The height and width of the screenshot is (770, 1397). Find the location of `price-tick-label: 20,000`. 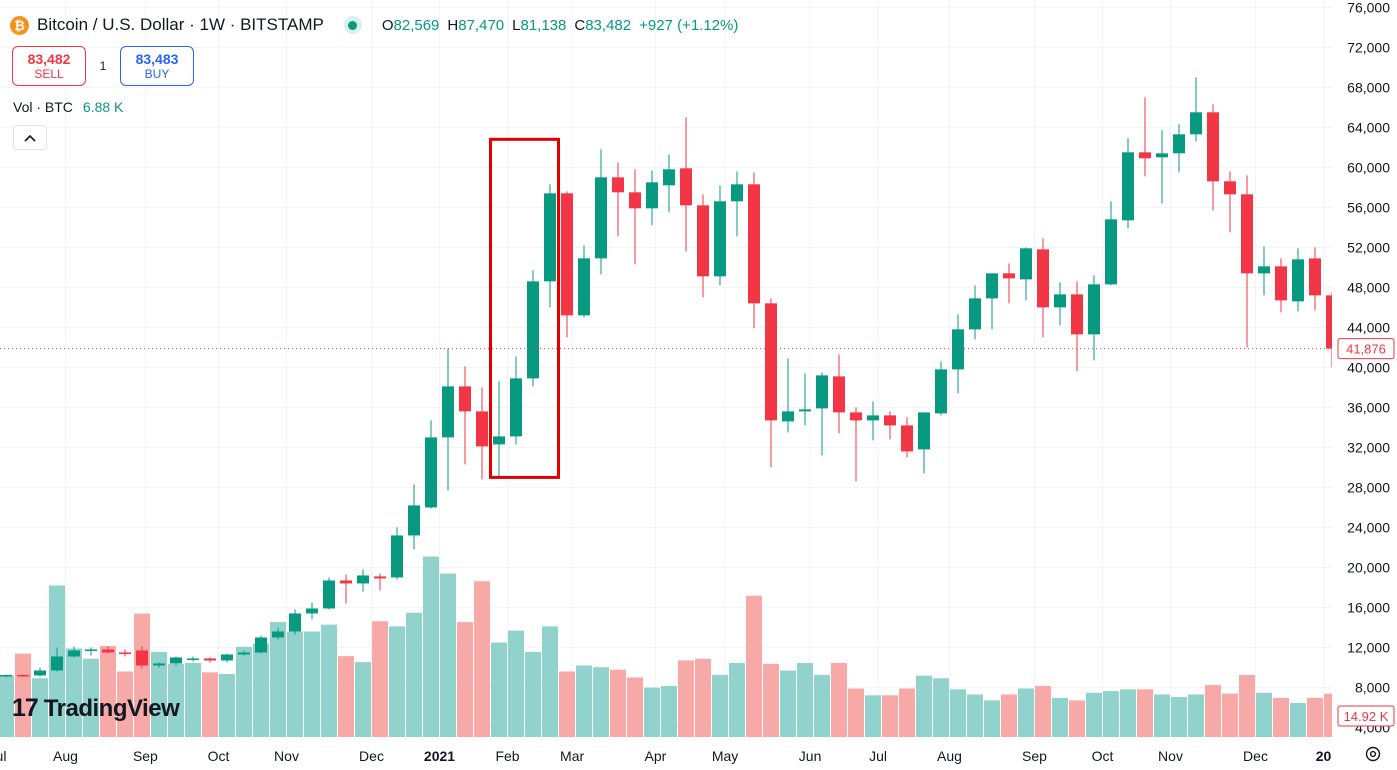

price-tick-label: 20,000 is located at coordinates (1368, 567).